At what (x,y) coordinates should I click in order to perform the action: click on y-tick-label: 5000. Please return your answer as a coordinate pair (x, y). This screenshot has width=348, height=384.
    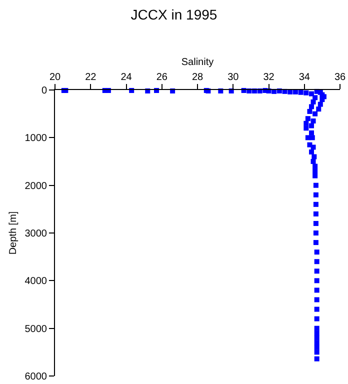
    Looking at the image, I should click on (36, 329).